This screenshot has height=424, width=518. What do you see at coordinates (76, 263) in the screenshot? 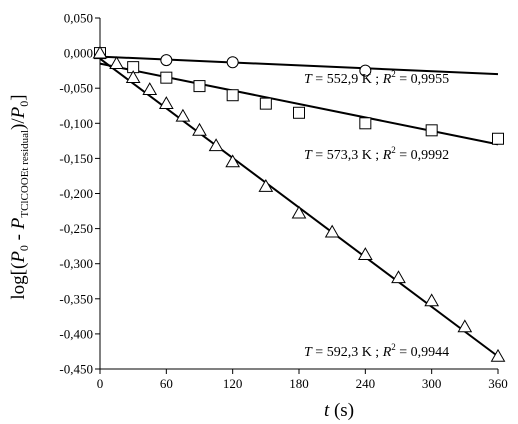
I see `y-tick-label: -0,300` at bounding box center [76, 263].